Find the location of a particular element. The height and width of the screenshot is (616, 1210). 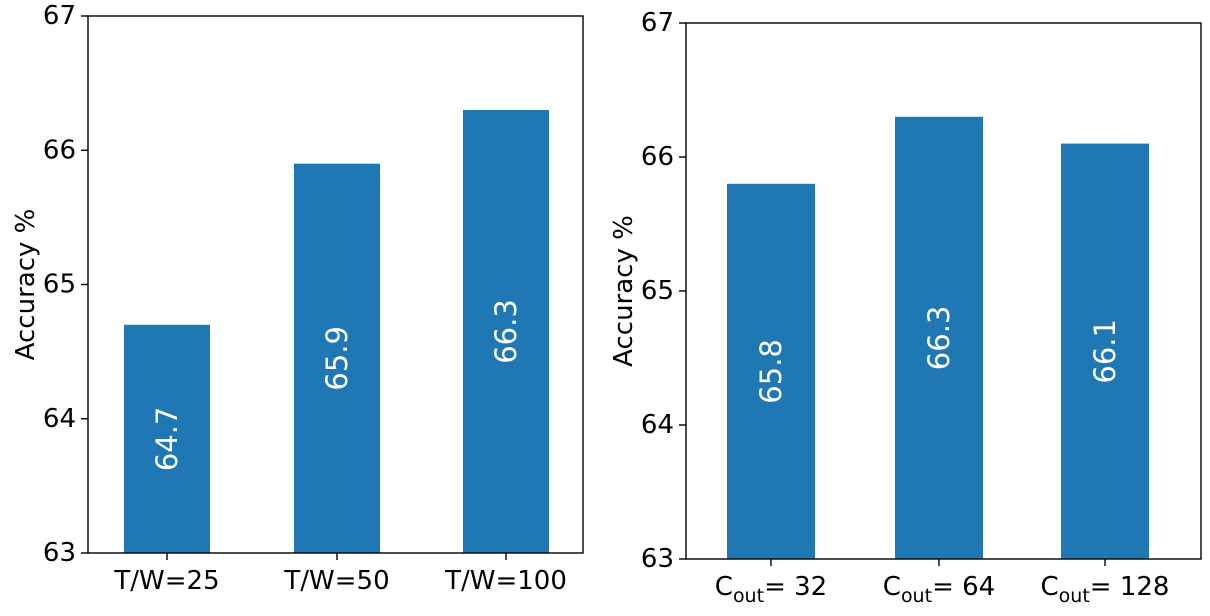

bar-value-label: 65.9 is located at coordinates (337, 358).